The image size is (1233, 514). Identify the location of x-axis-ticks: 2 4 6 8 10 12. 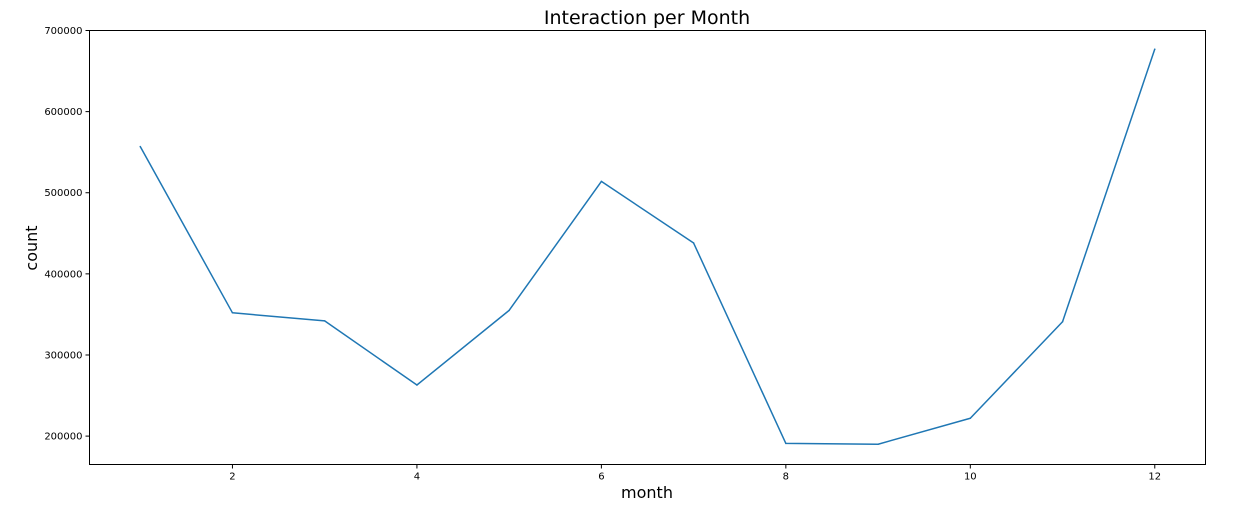
(695, 473).